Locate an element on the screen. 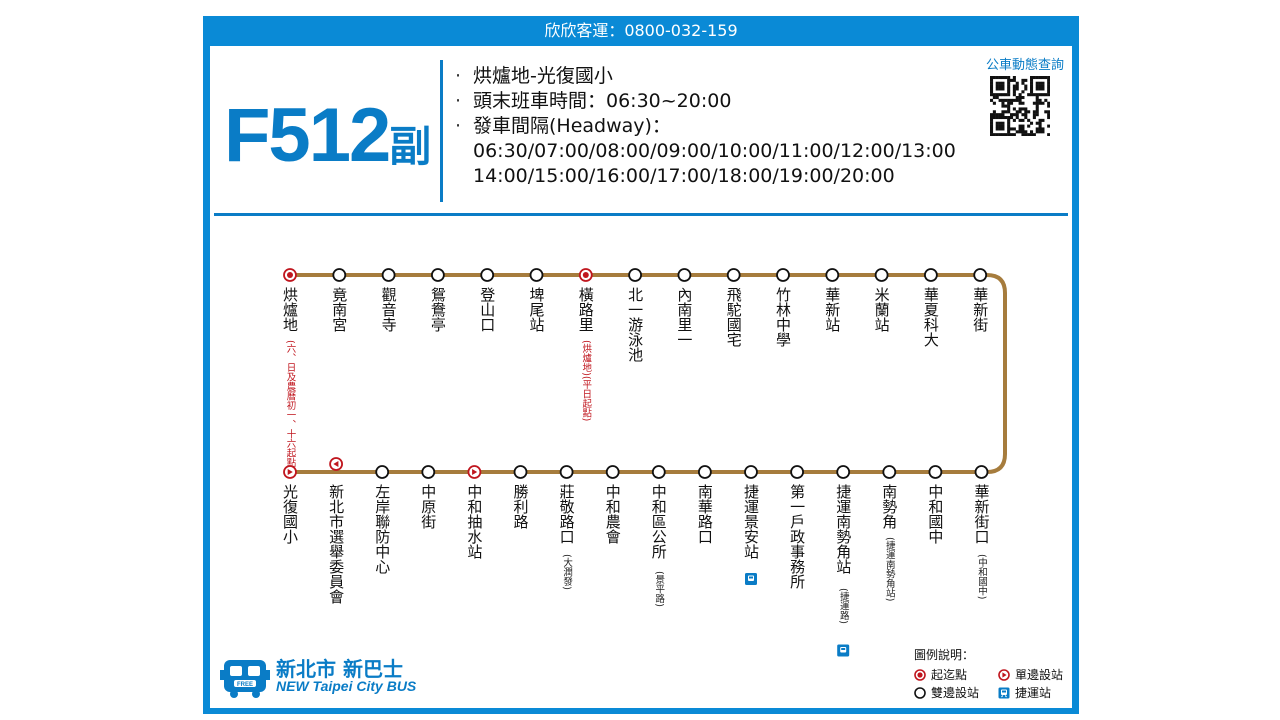 This screenshot has width=1280, height=720. qr-label: 公車動態查詢 is located at coordinates (1024, 65).